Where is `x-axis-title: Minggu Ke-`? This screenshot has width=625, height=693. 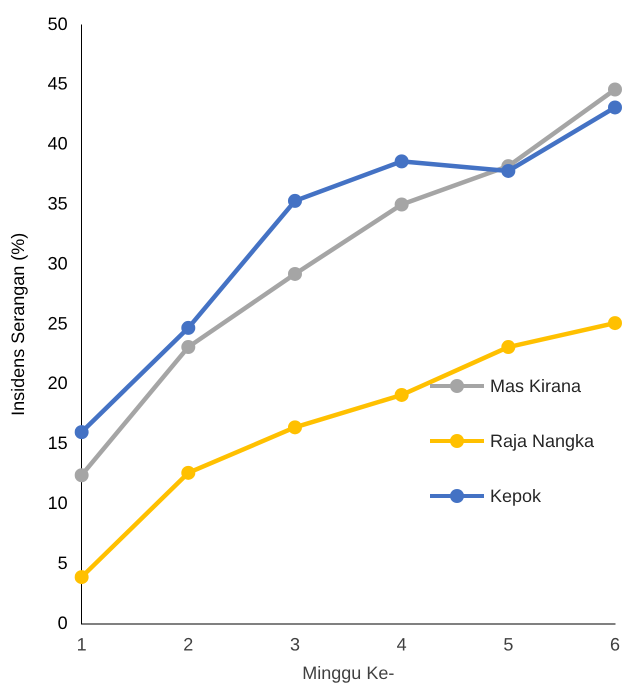 x-axis-title: Minggu Ke- is located at coordinates (348, 673).